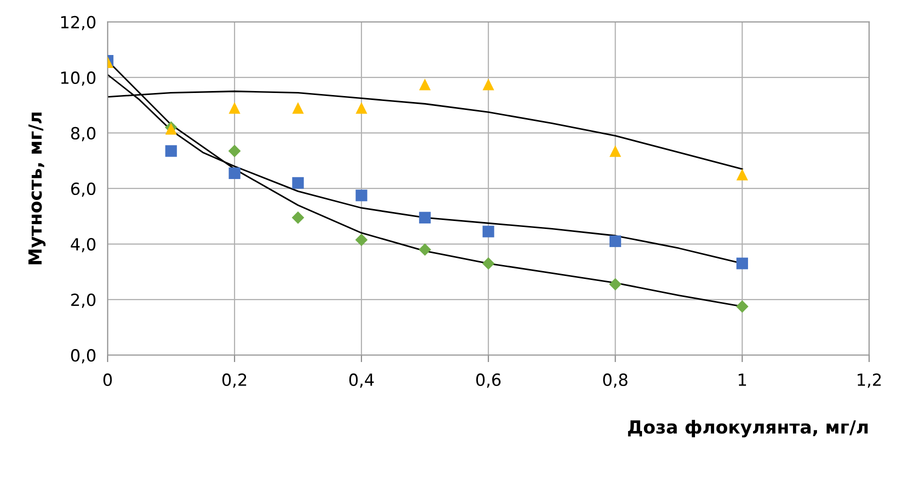 The width and height of the screenshot is (912, 498). What do you see at coordinates (615, 380) in the screenshot?
I see `x-tick-label: 0,8` at bounding box center [615, 380].